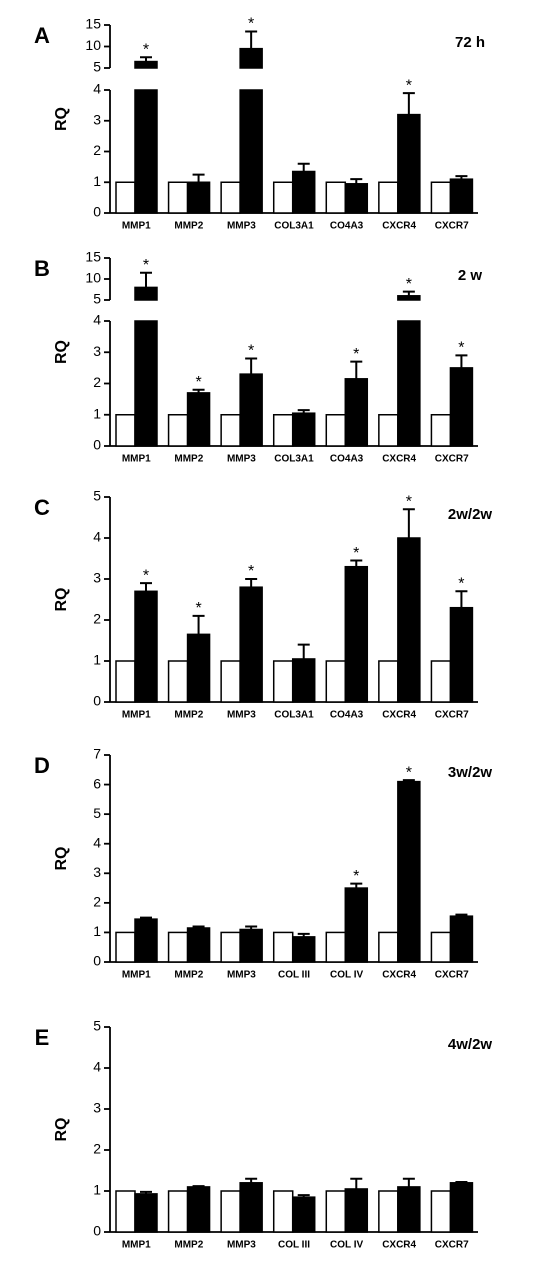  Describe the element at coordinates (42, 268) in the screenshot. I see `panel-letter: B` at that location.